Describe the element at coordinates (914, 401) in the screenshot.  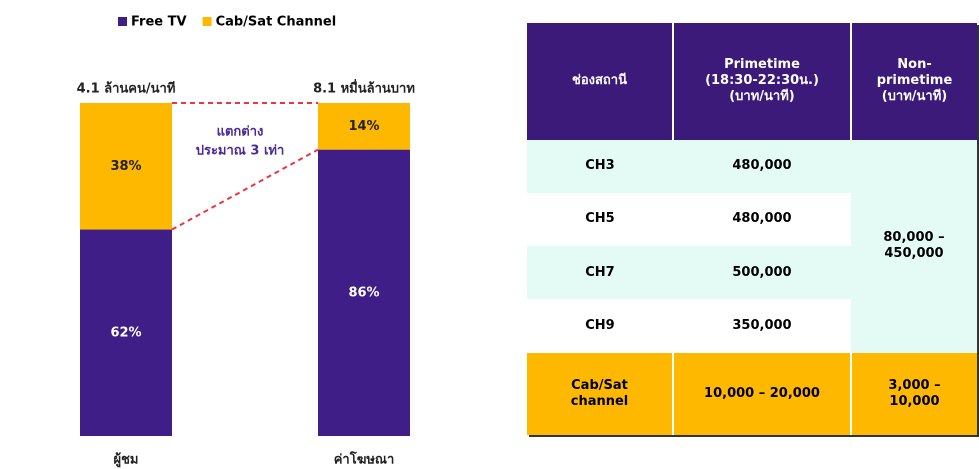
I see `cell-line: 10,000` at that location.